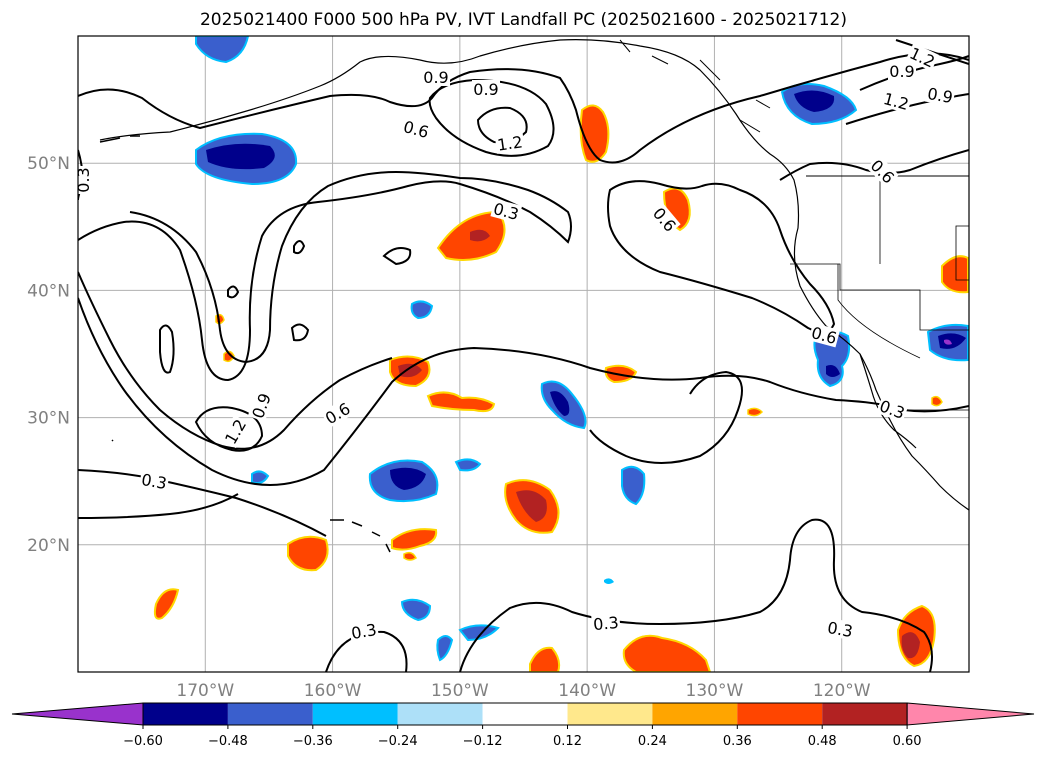  What do you see at coordinates (48, 419) in the screenshot?
I see `lat-label: 30°N` at bounding box center [48, 419].